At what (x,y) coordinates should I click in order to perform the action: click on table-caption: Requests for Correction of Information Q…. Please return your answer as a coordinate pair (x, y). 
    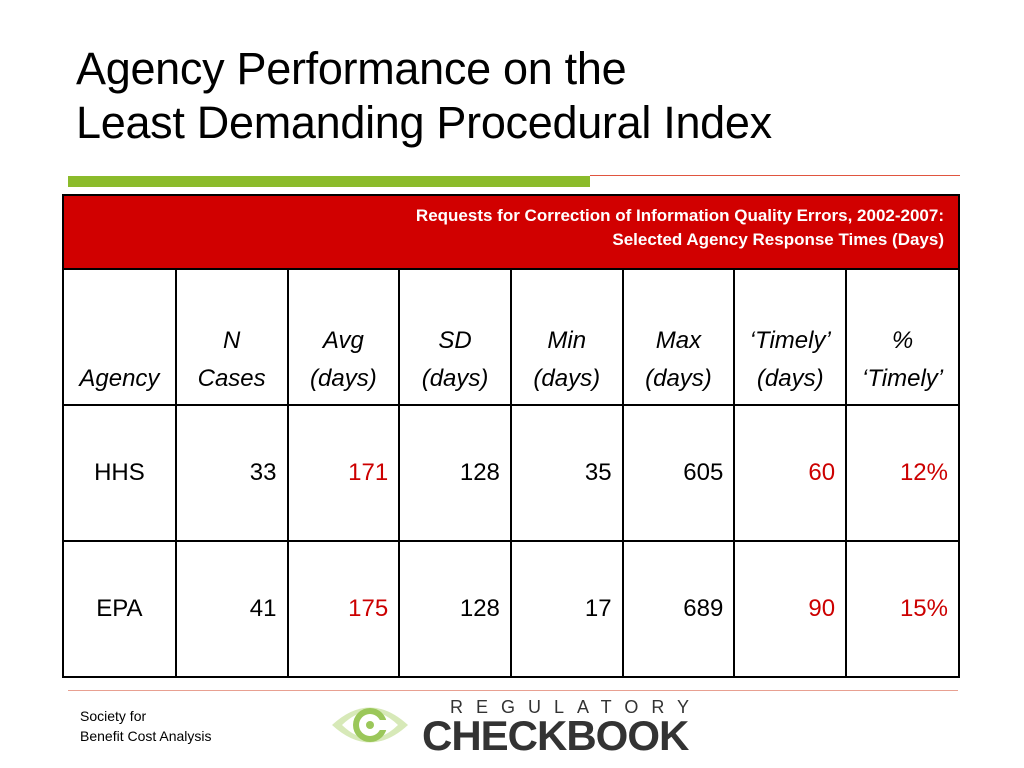
    Looking at the image, I should click on (511, 232).